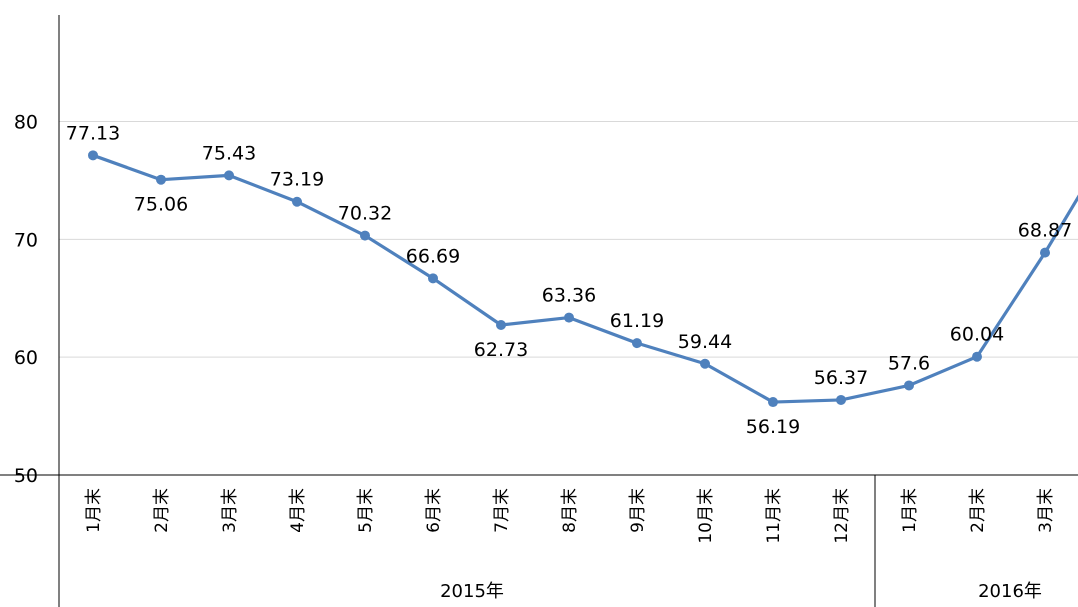 The image size is (1078, 607). Describe the element at coordinates (26, 300) in the screenshot. I see `y-tick-labels: 50 60 70 80` at that location.